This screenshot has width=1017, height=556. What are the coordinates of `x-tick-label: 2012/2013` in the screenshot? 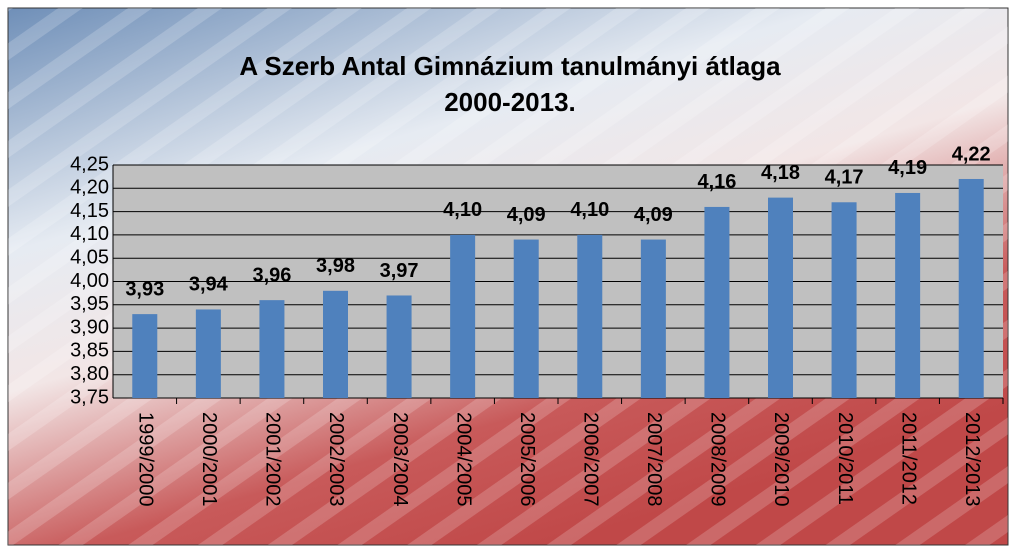 It's located at (972, 459).